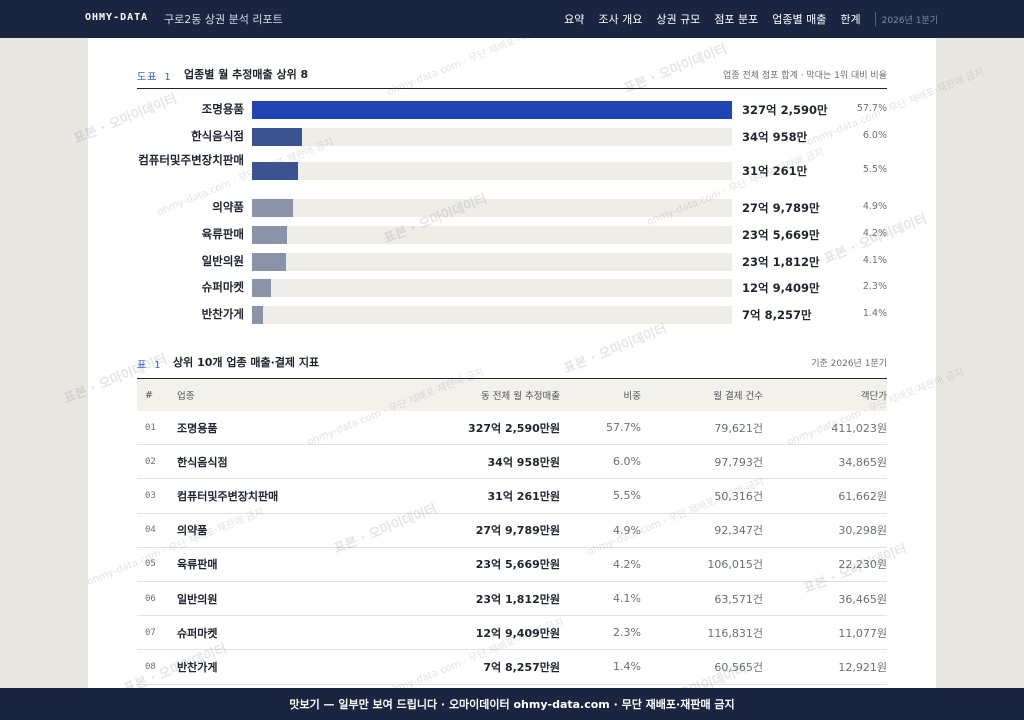  I want to click on bar-share-label: 2.3%, so click(874, 286).